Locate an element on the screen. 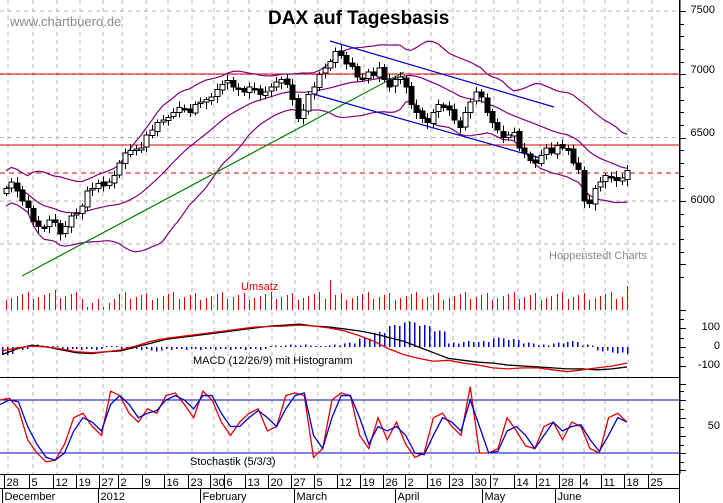  day-tick: 13 is located at coordinates (254, 483).